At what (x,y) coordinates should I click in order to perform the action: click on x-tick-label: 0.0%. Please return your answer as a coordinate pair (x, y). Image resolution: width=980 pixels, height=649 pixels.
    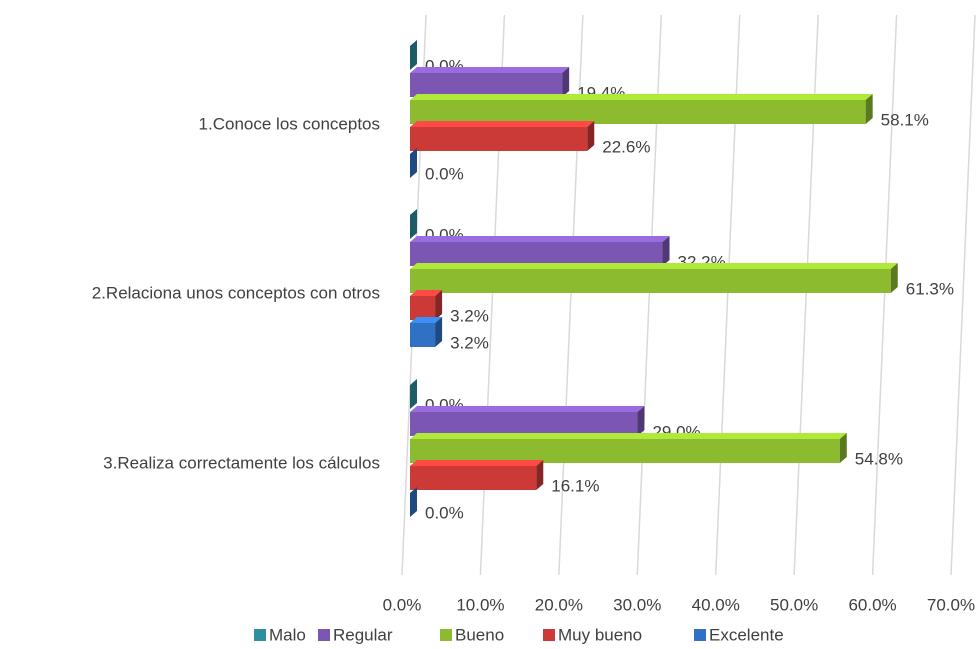
    Looking at the image, I should click on (402, 604).